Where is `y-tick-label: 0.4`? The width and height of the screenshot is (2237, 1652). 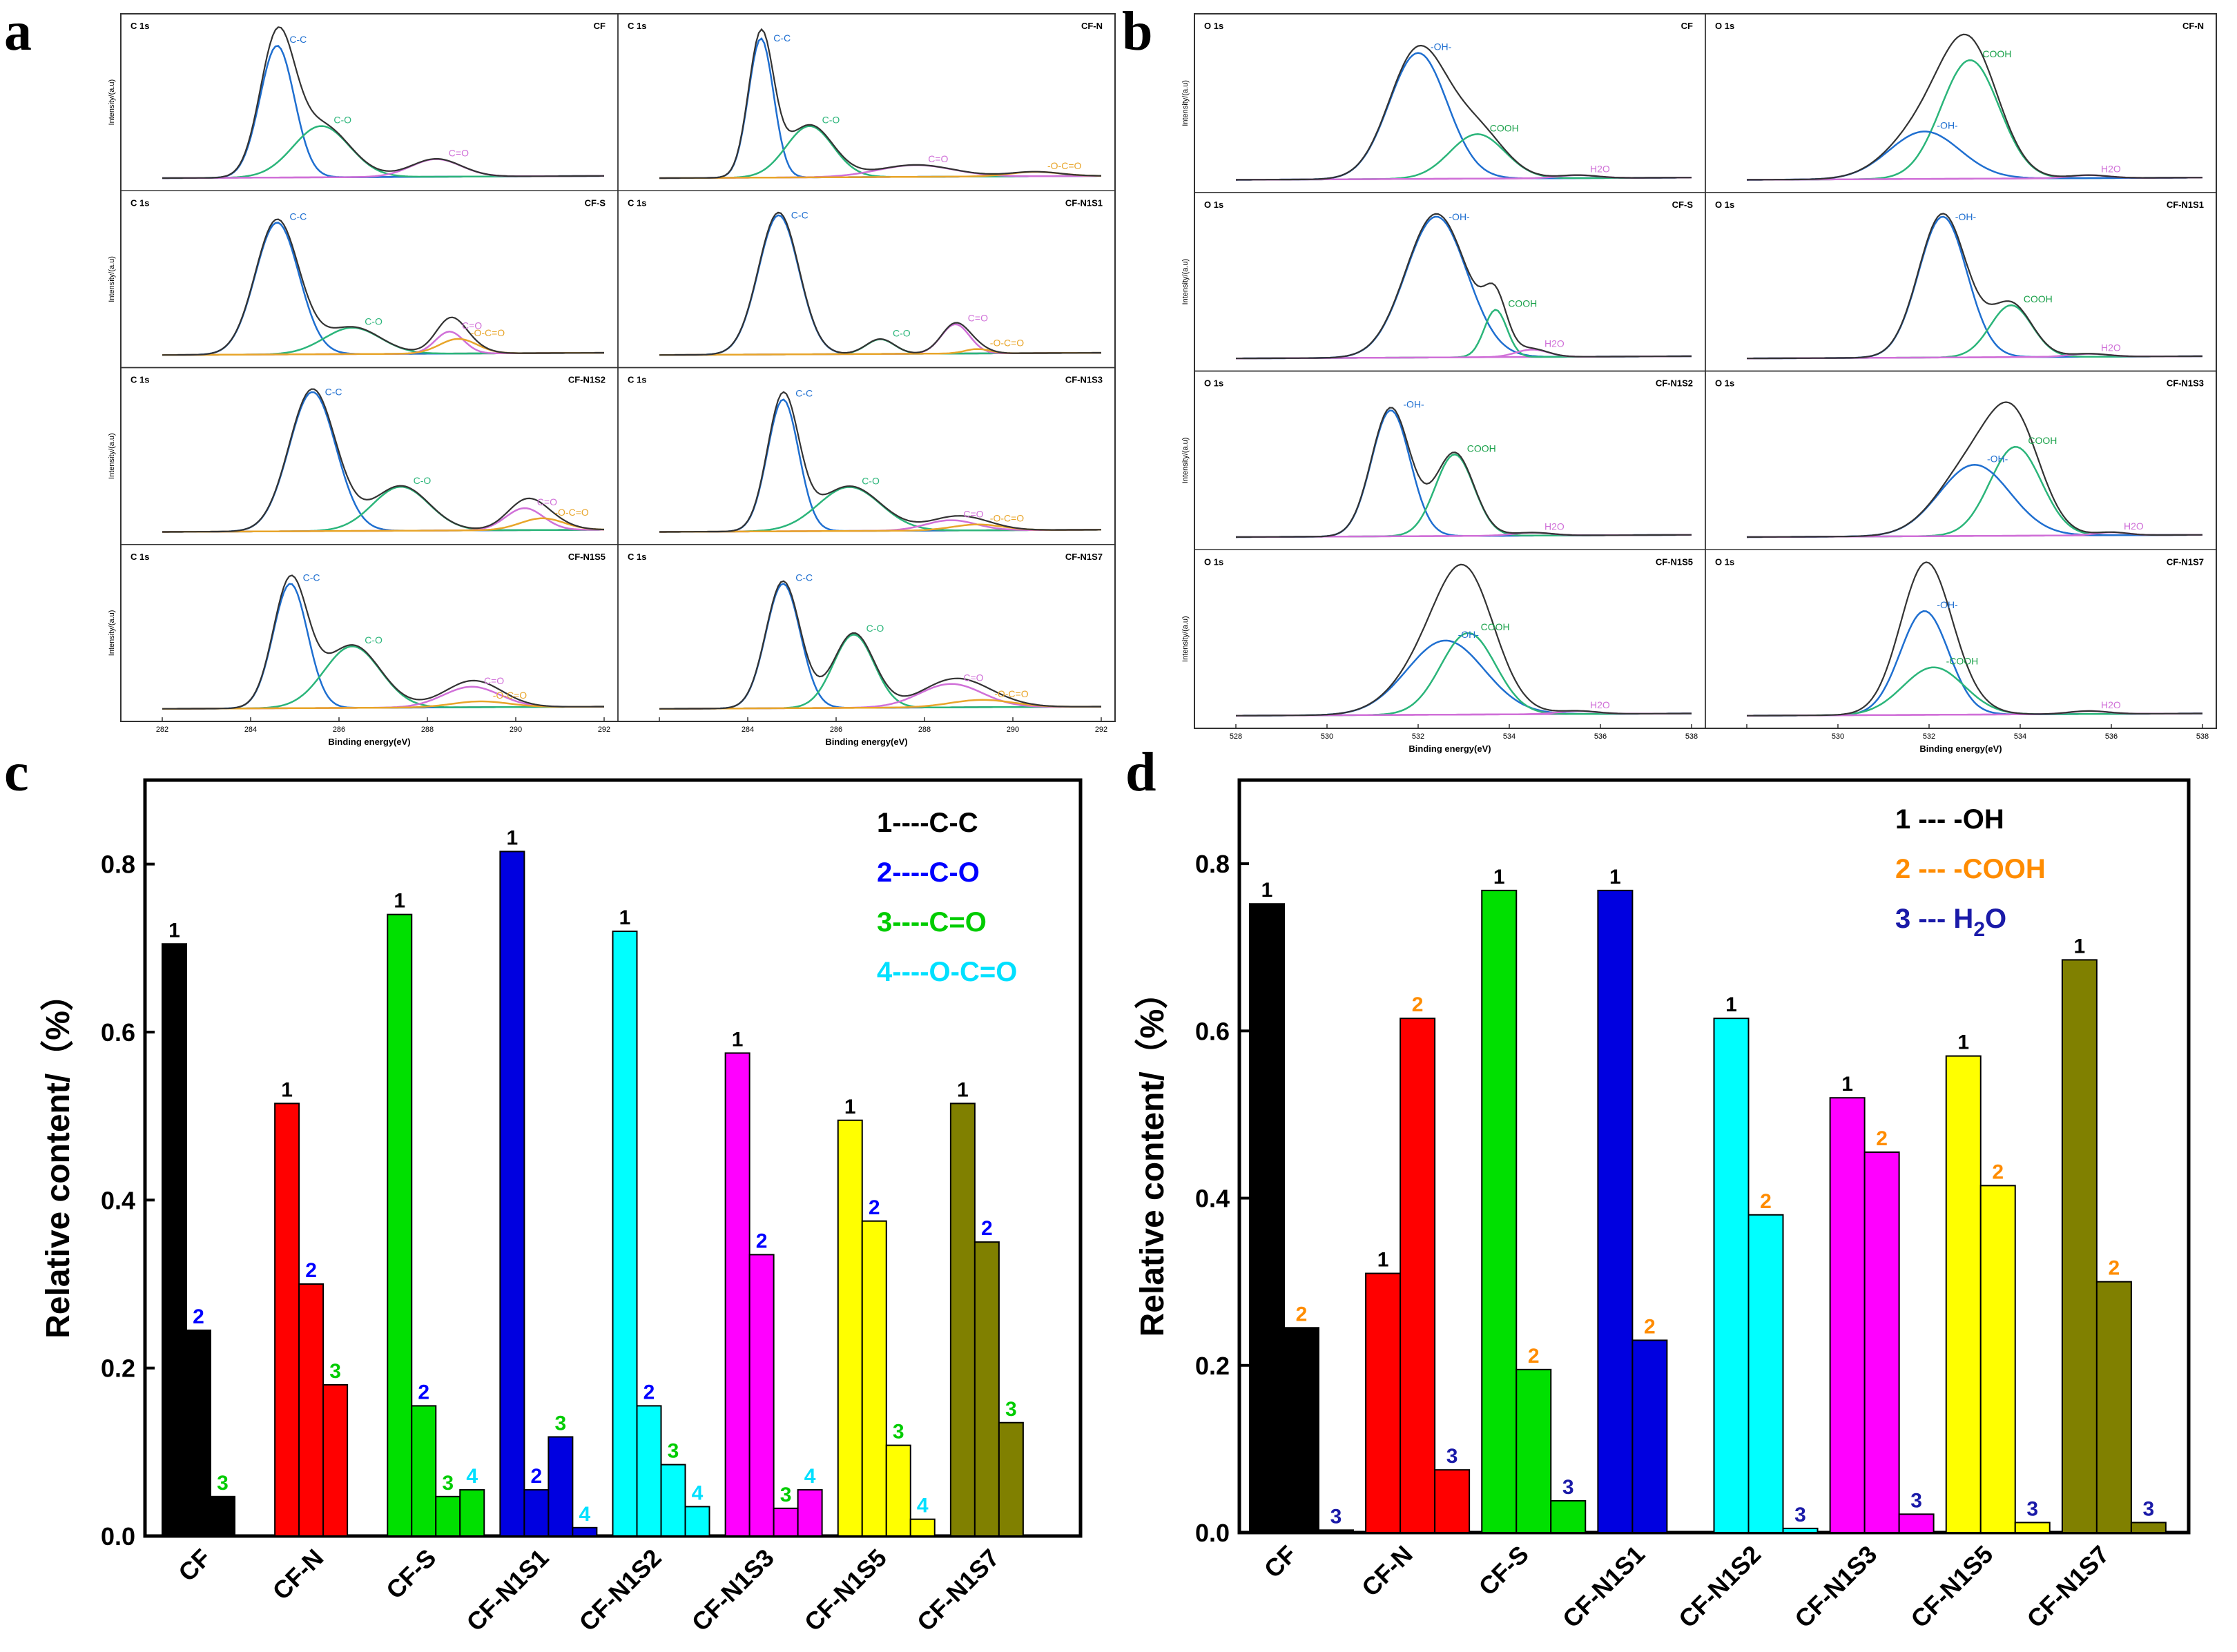
y-tick-label: 0.4 is located at coordinates (118, 1200).